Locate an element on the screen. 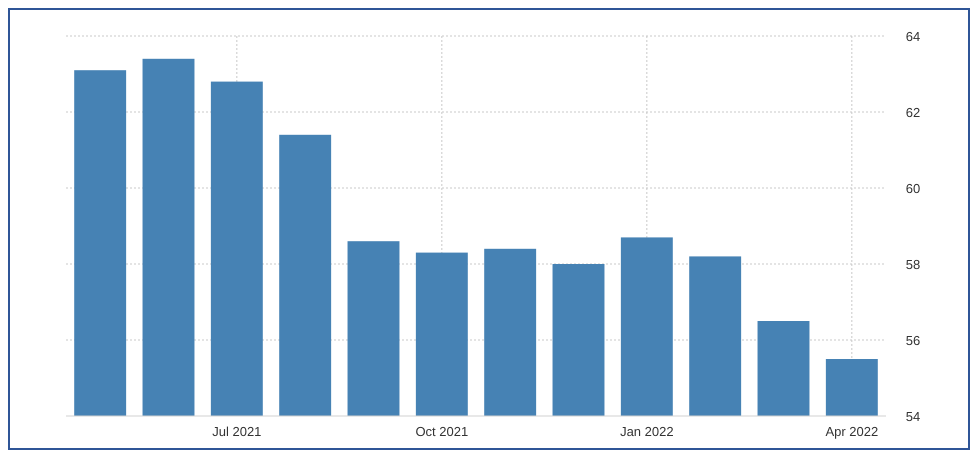 Image resolution: width=978 pixels, height=458 pixels. x-tick-label: Jul 2021 is located at coordinates (237, 431).